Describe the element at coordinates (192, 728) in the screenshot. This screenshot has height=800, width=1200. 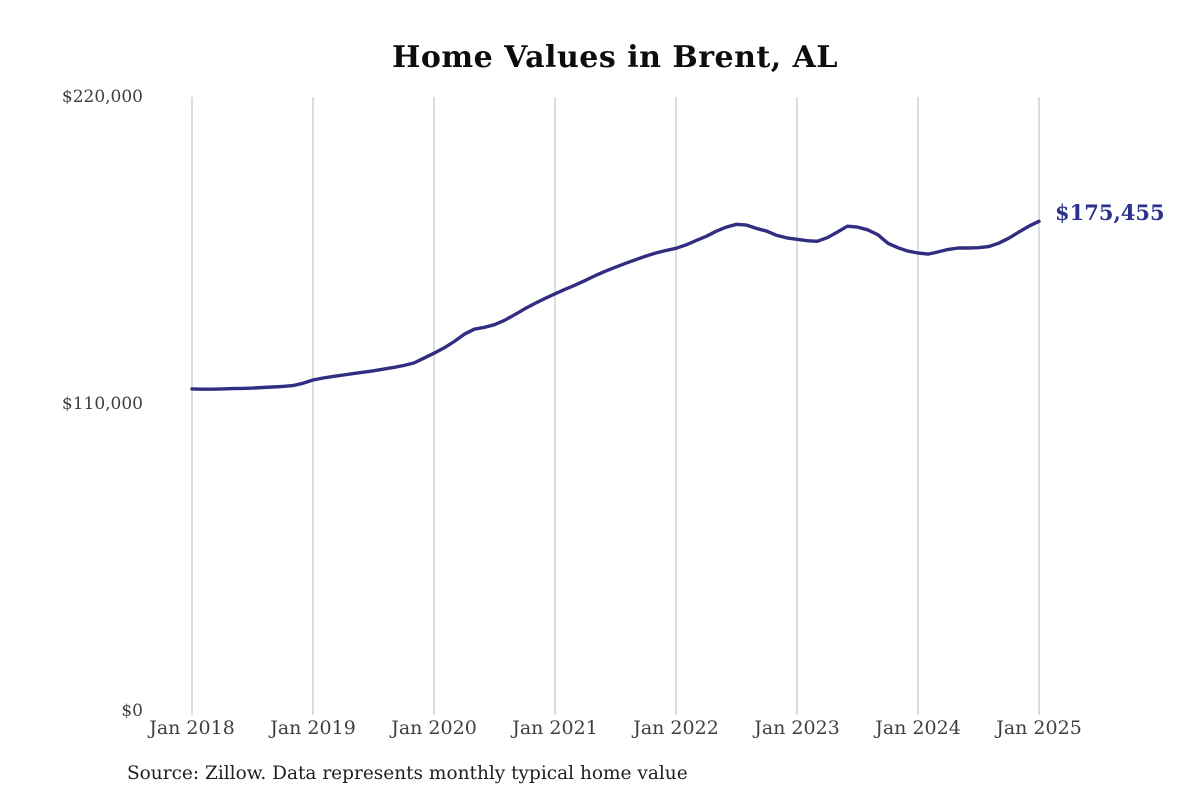
I see `x-tick-label: Jan 2018` at that location.